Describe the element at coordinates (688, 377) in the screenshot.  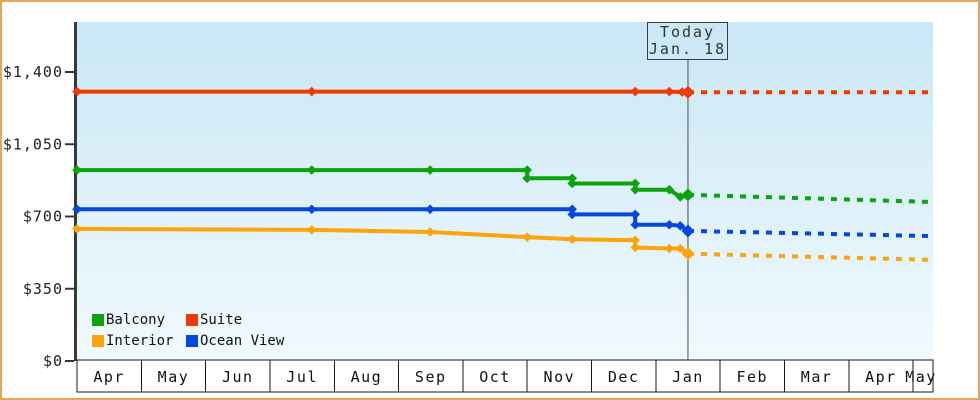
I see `month-label: Jan` at that location.